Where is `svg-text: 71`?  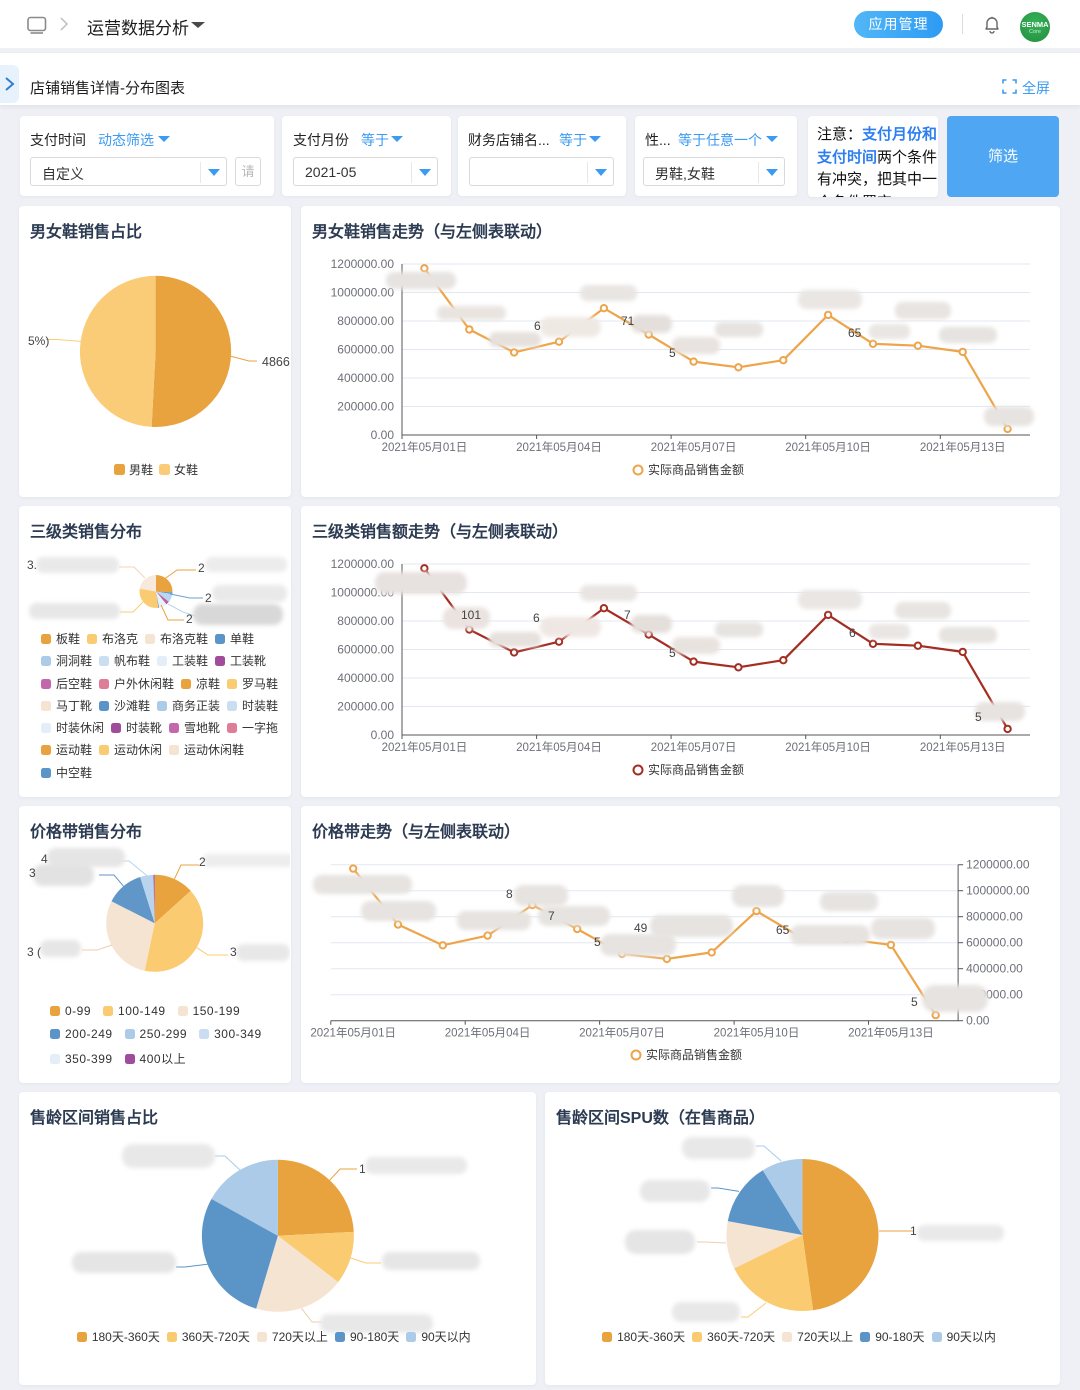
svg-text: 71 is located at coordinates (628, 321).